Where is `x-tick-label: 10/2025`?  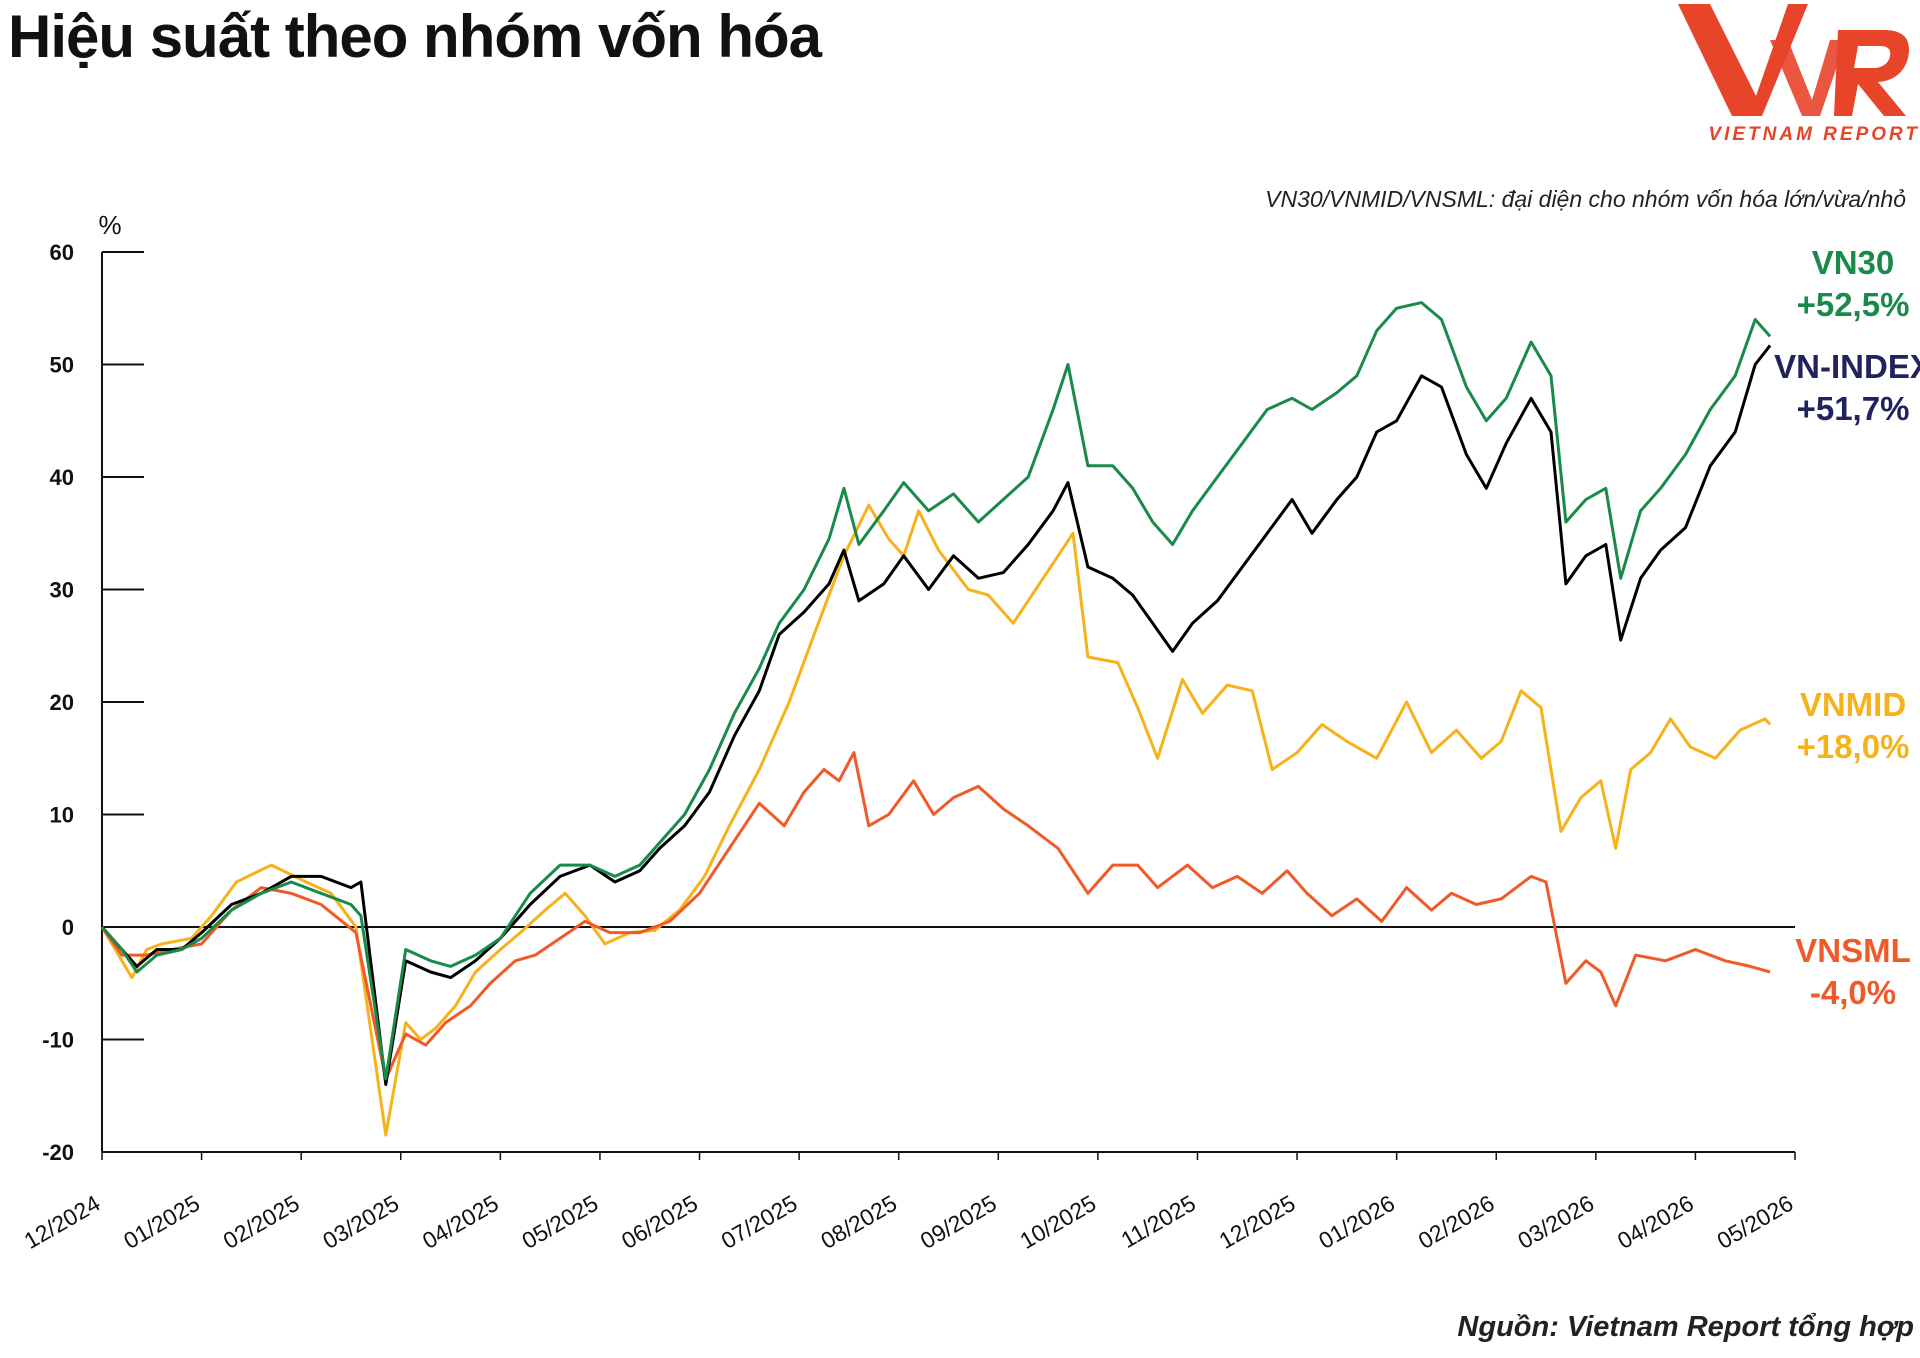
x-tick-label: 10/2025 is located at coordinates (1057, 1222).